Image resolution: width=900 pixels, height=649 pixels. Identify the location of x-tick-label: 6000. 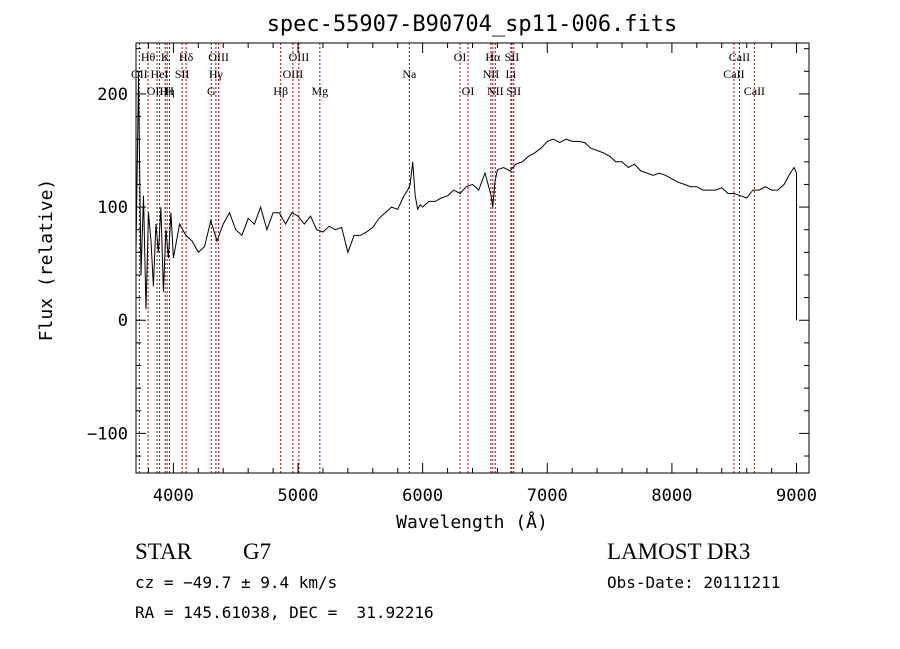
(422, 496).